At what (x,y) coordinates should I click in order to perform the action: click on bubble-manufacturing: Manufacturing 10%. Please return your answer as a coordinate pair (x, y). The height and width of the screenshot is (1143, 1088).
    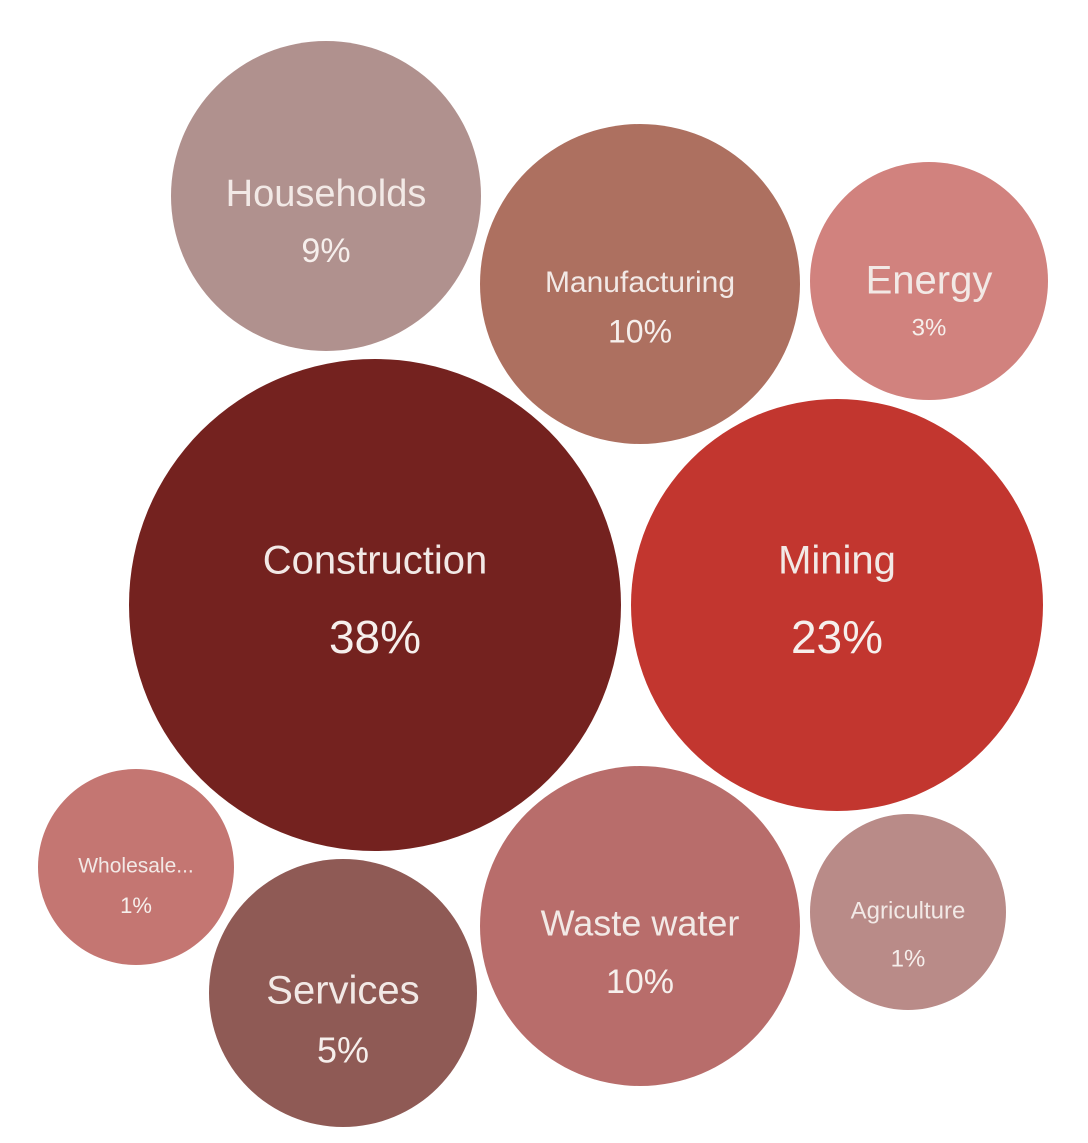
    Looking at the image, I should click on (640, 284).